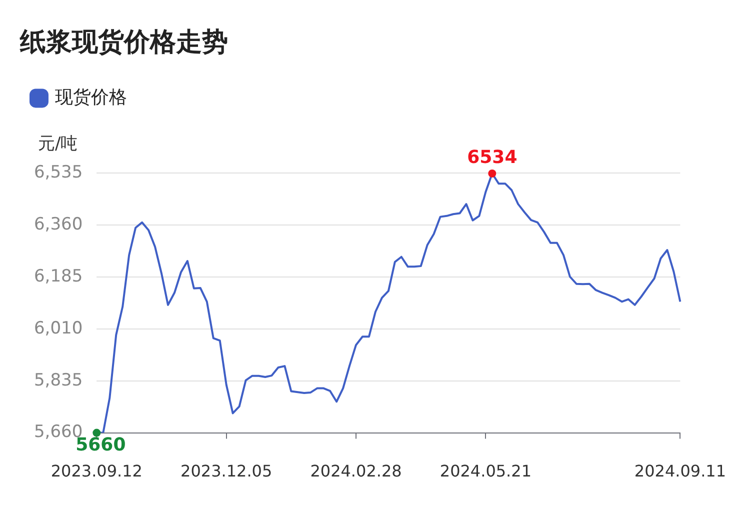  What do you see at coordinates (356, 471) in the screenshot?
I see `x-tick-label: 2024.02.28` at bounding box center [356, 471].